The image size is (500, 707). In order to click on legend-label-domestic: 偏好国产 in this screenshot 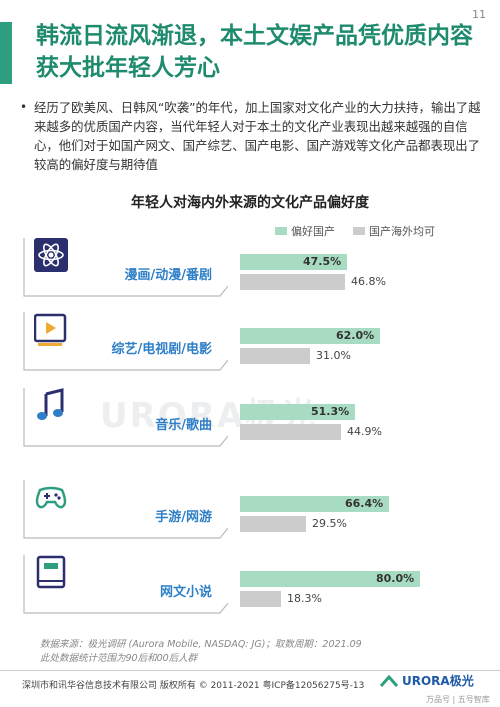, I will do `click(313, 231)`.